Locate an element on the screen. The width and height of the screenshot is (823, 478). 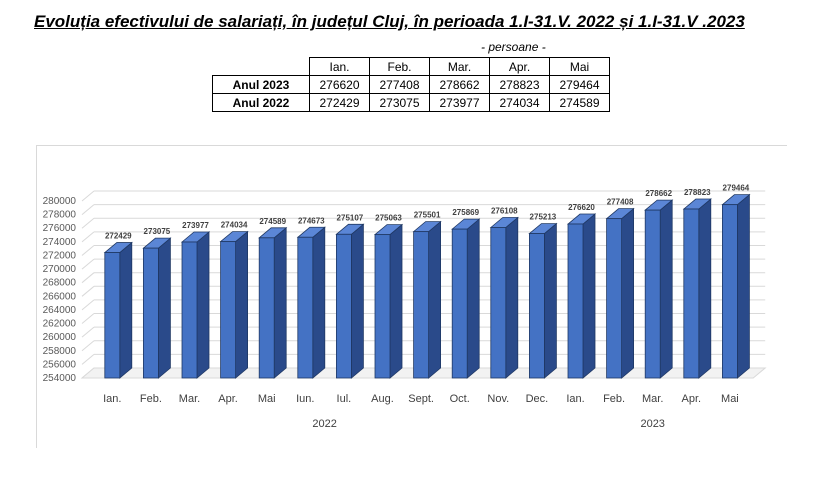
x-tick-label: Iun. is located at coordinates (305, 399).